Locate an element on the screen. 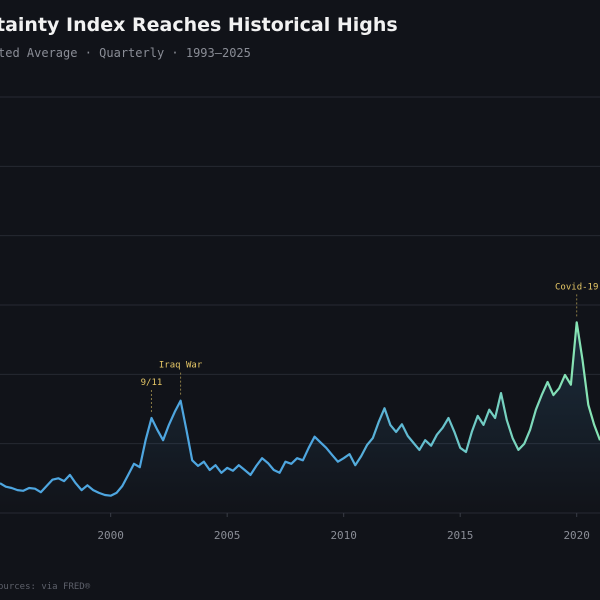 This screenshot has height=600, width=600. x-tick-label: 2010 is located at coordinates (343, 535).